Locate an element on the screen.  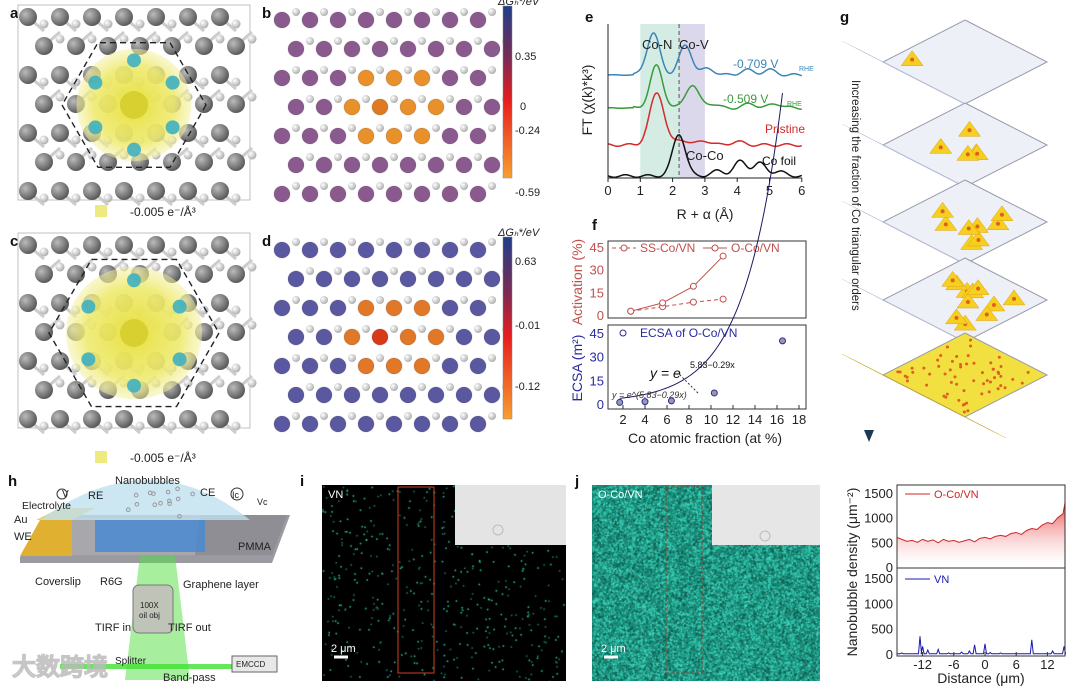
data-point is located at coordinates (631, 311).